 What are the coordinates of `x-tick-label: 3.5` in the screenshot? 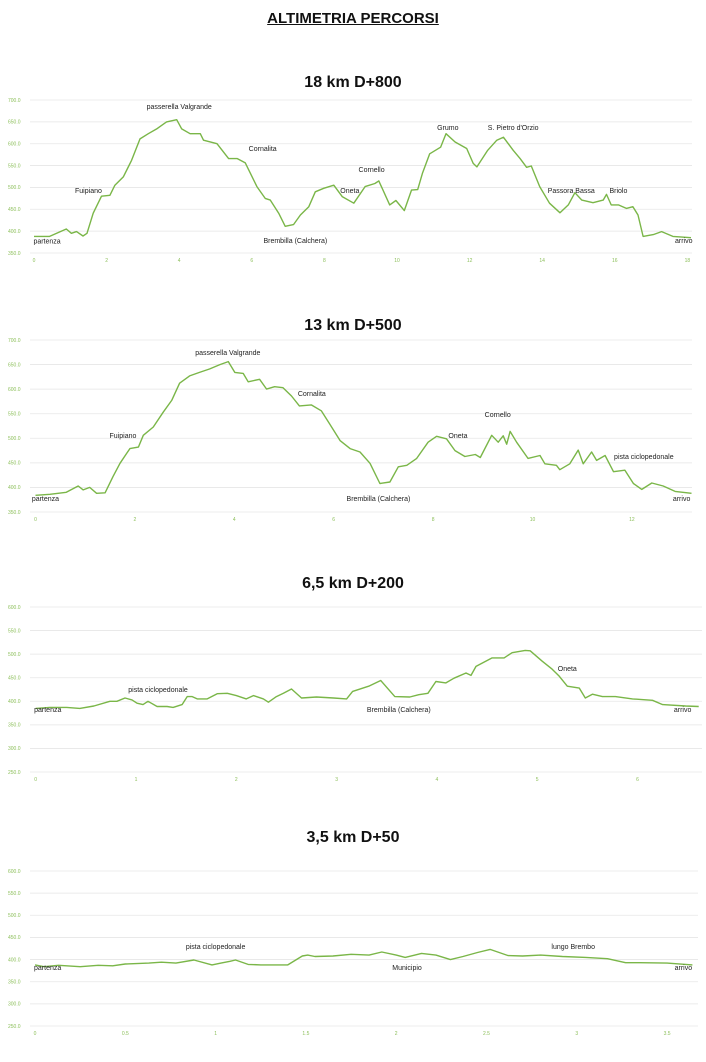 It's located at (667, 1034).